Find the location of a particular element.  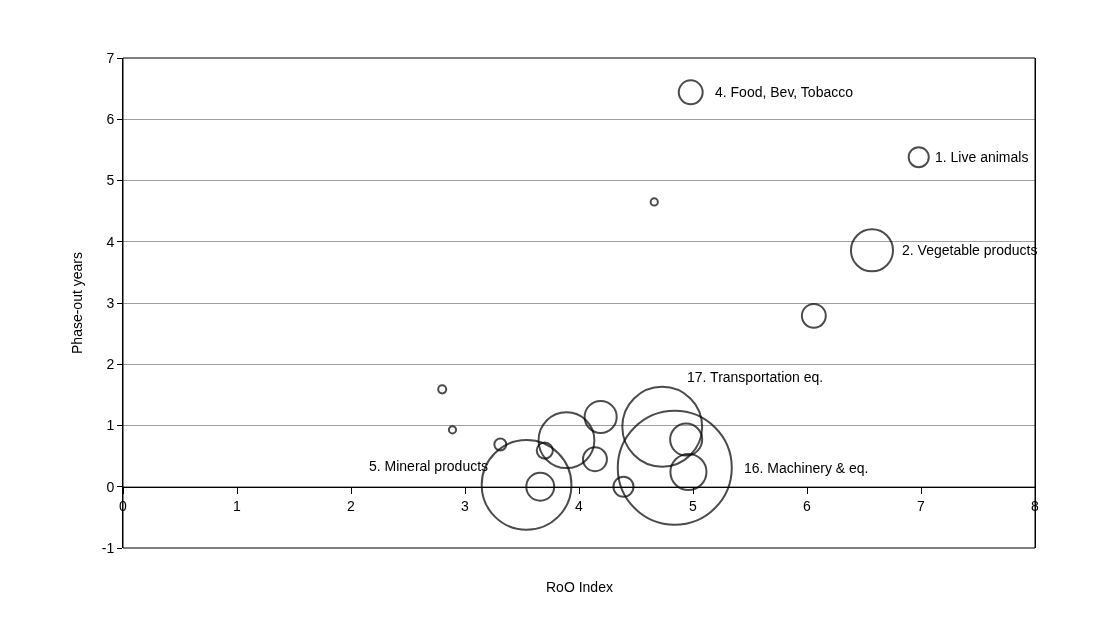

y-tick-label: 7 is located at coordinates (110, 57).